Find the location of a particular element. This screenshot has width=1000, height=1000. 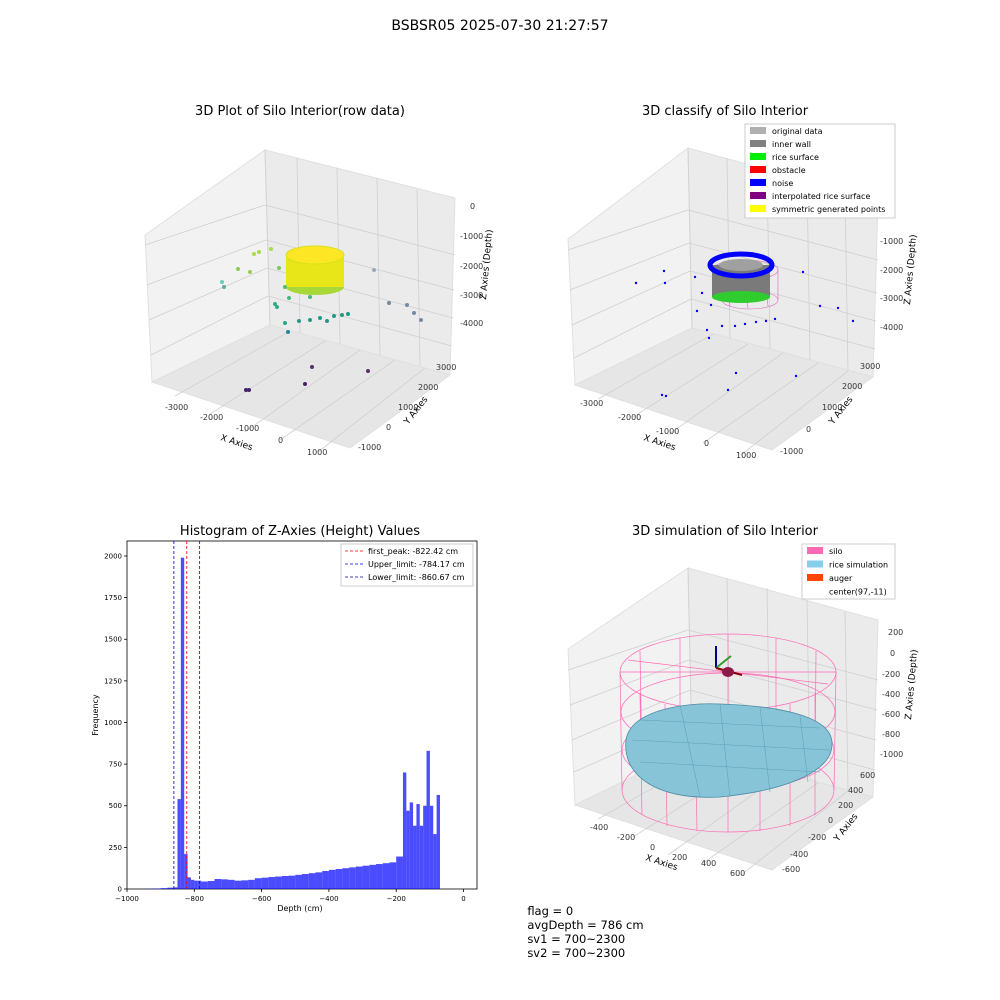

histogram-x-tick-label: 0 is located at coordinates (463, 899).